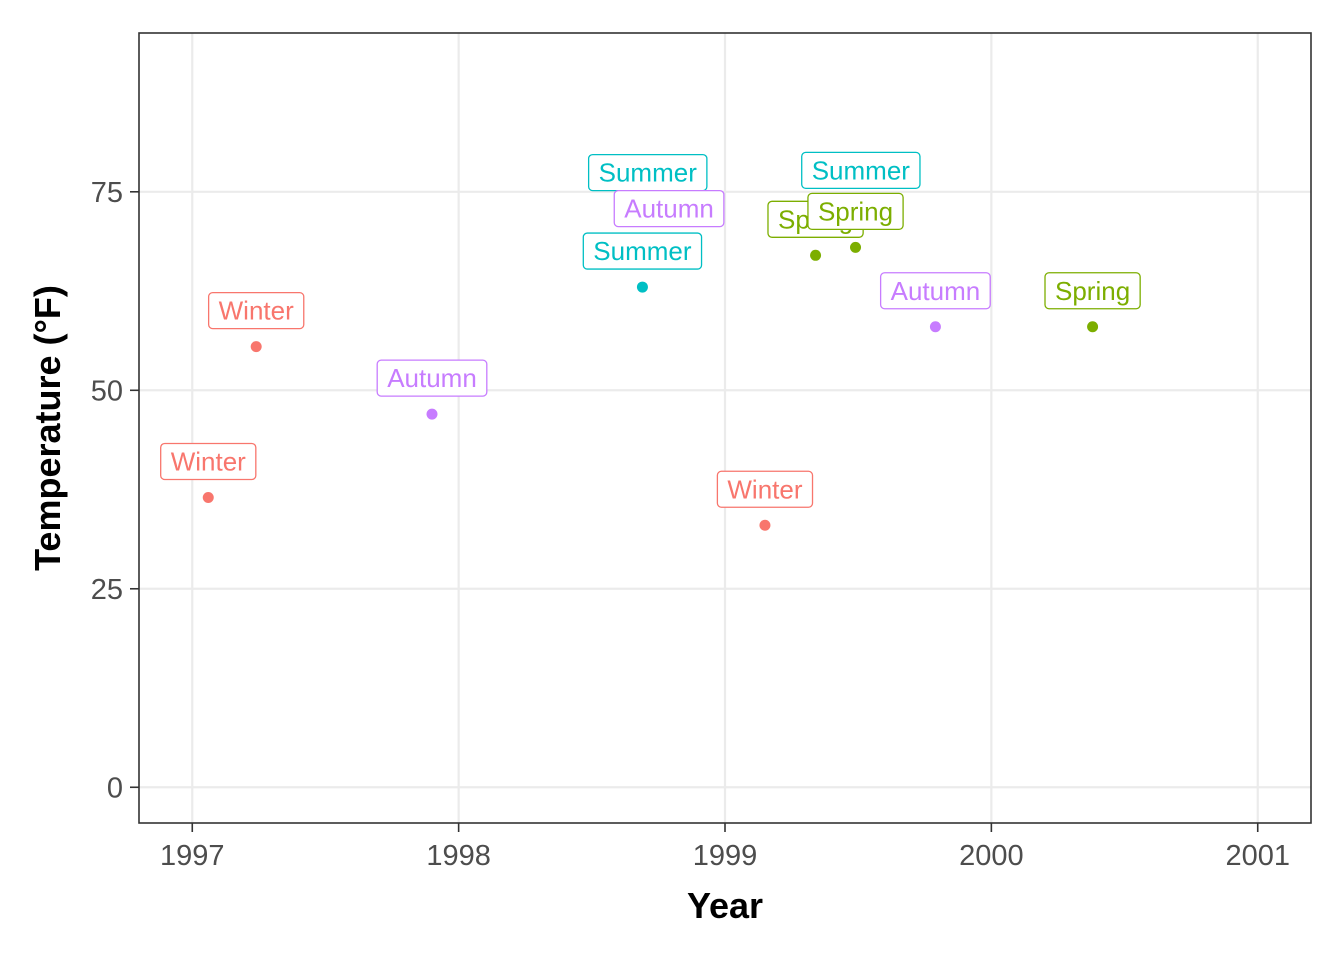 This screenshot has width=1344, height=960. I want to click on y-axis-title: Temperature (°F), so click(47, 428).